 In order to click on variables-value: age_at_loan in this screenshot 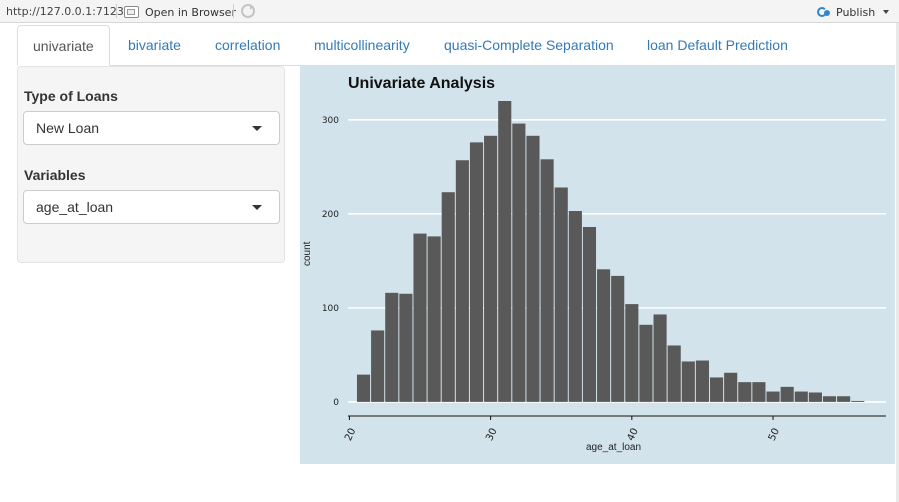, I will do `click(75, 207)`.